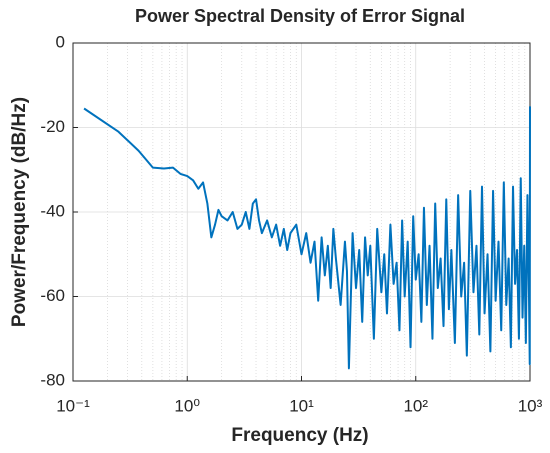 The image size is (550, 453). I want to click on y-tick-label: -60, so click(52, 295).